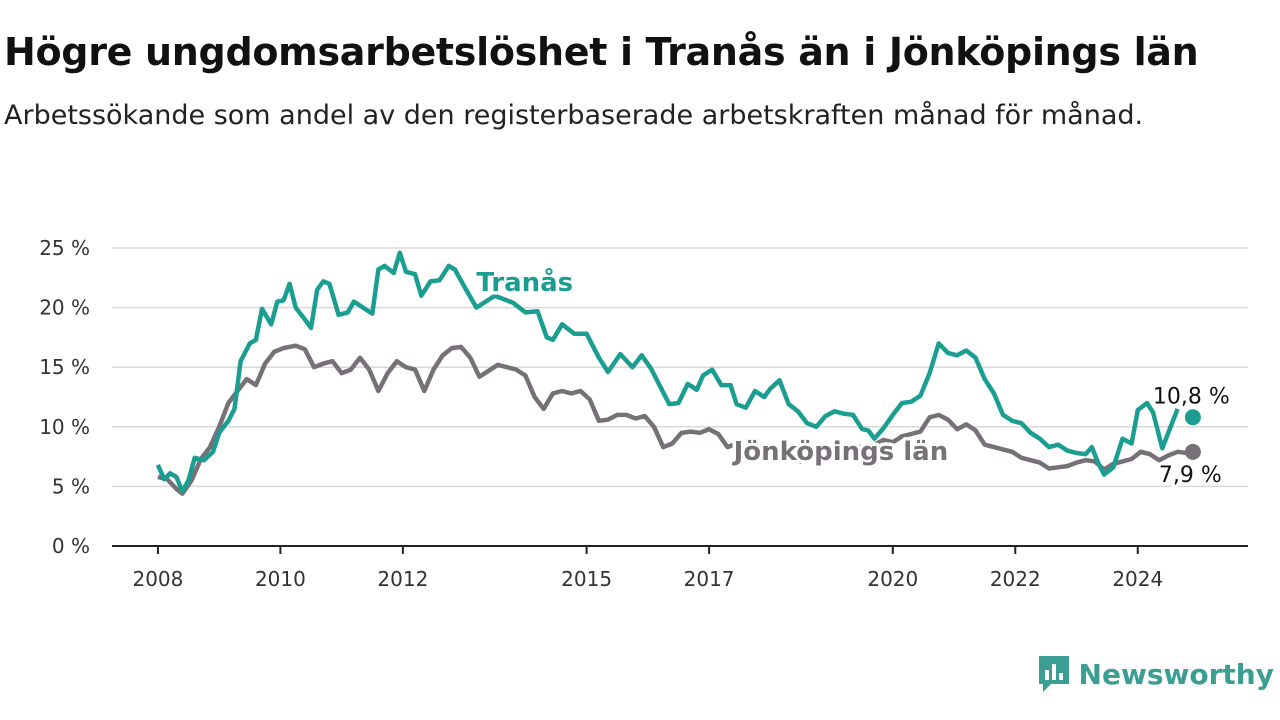  I want to click on newsworthy-logo-icon, so click(1053, 674).